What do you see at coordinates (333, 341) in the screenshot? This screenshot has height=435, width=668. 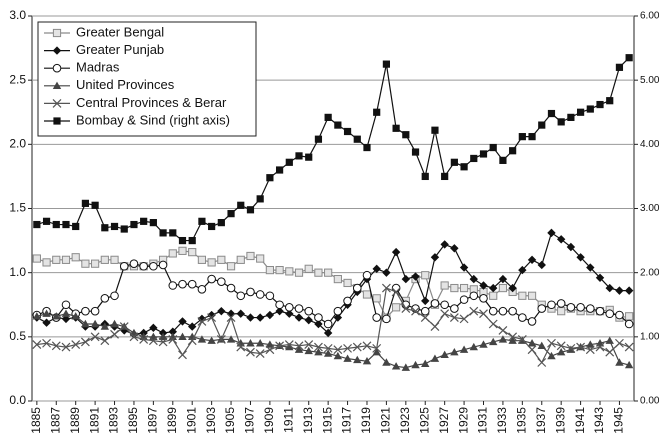 I see `series-line` at bounding box center [333, 341].